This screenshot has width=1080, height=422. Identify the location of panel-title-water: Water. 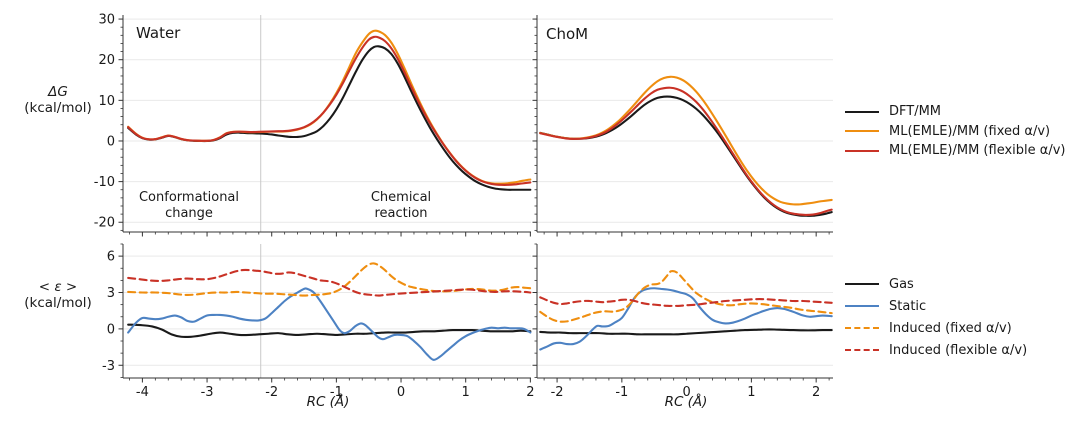
(158, 33).